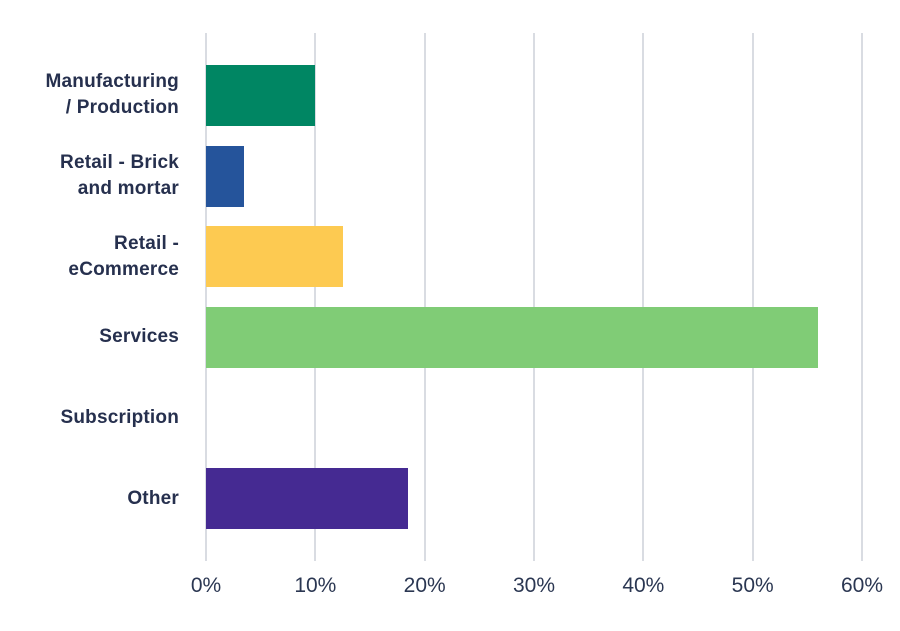 Image resolution: width=900 pixels, height=631 pixels. I want to click on bar-row: Retail - Brick and mortar, so click(431, 176).